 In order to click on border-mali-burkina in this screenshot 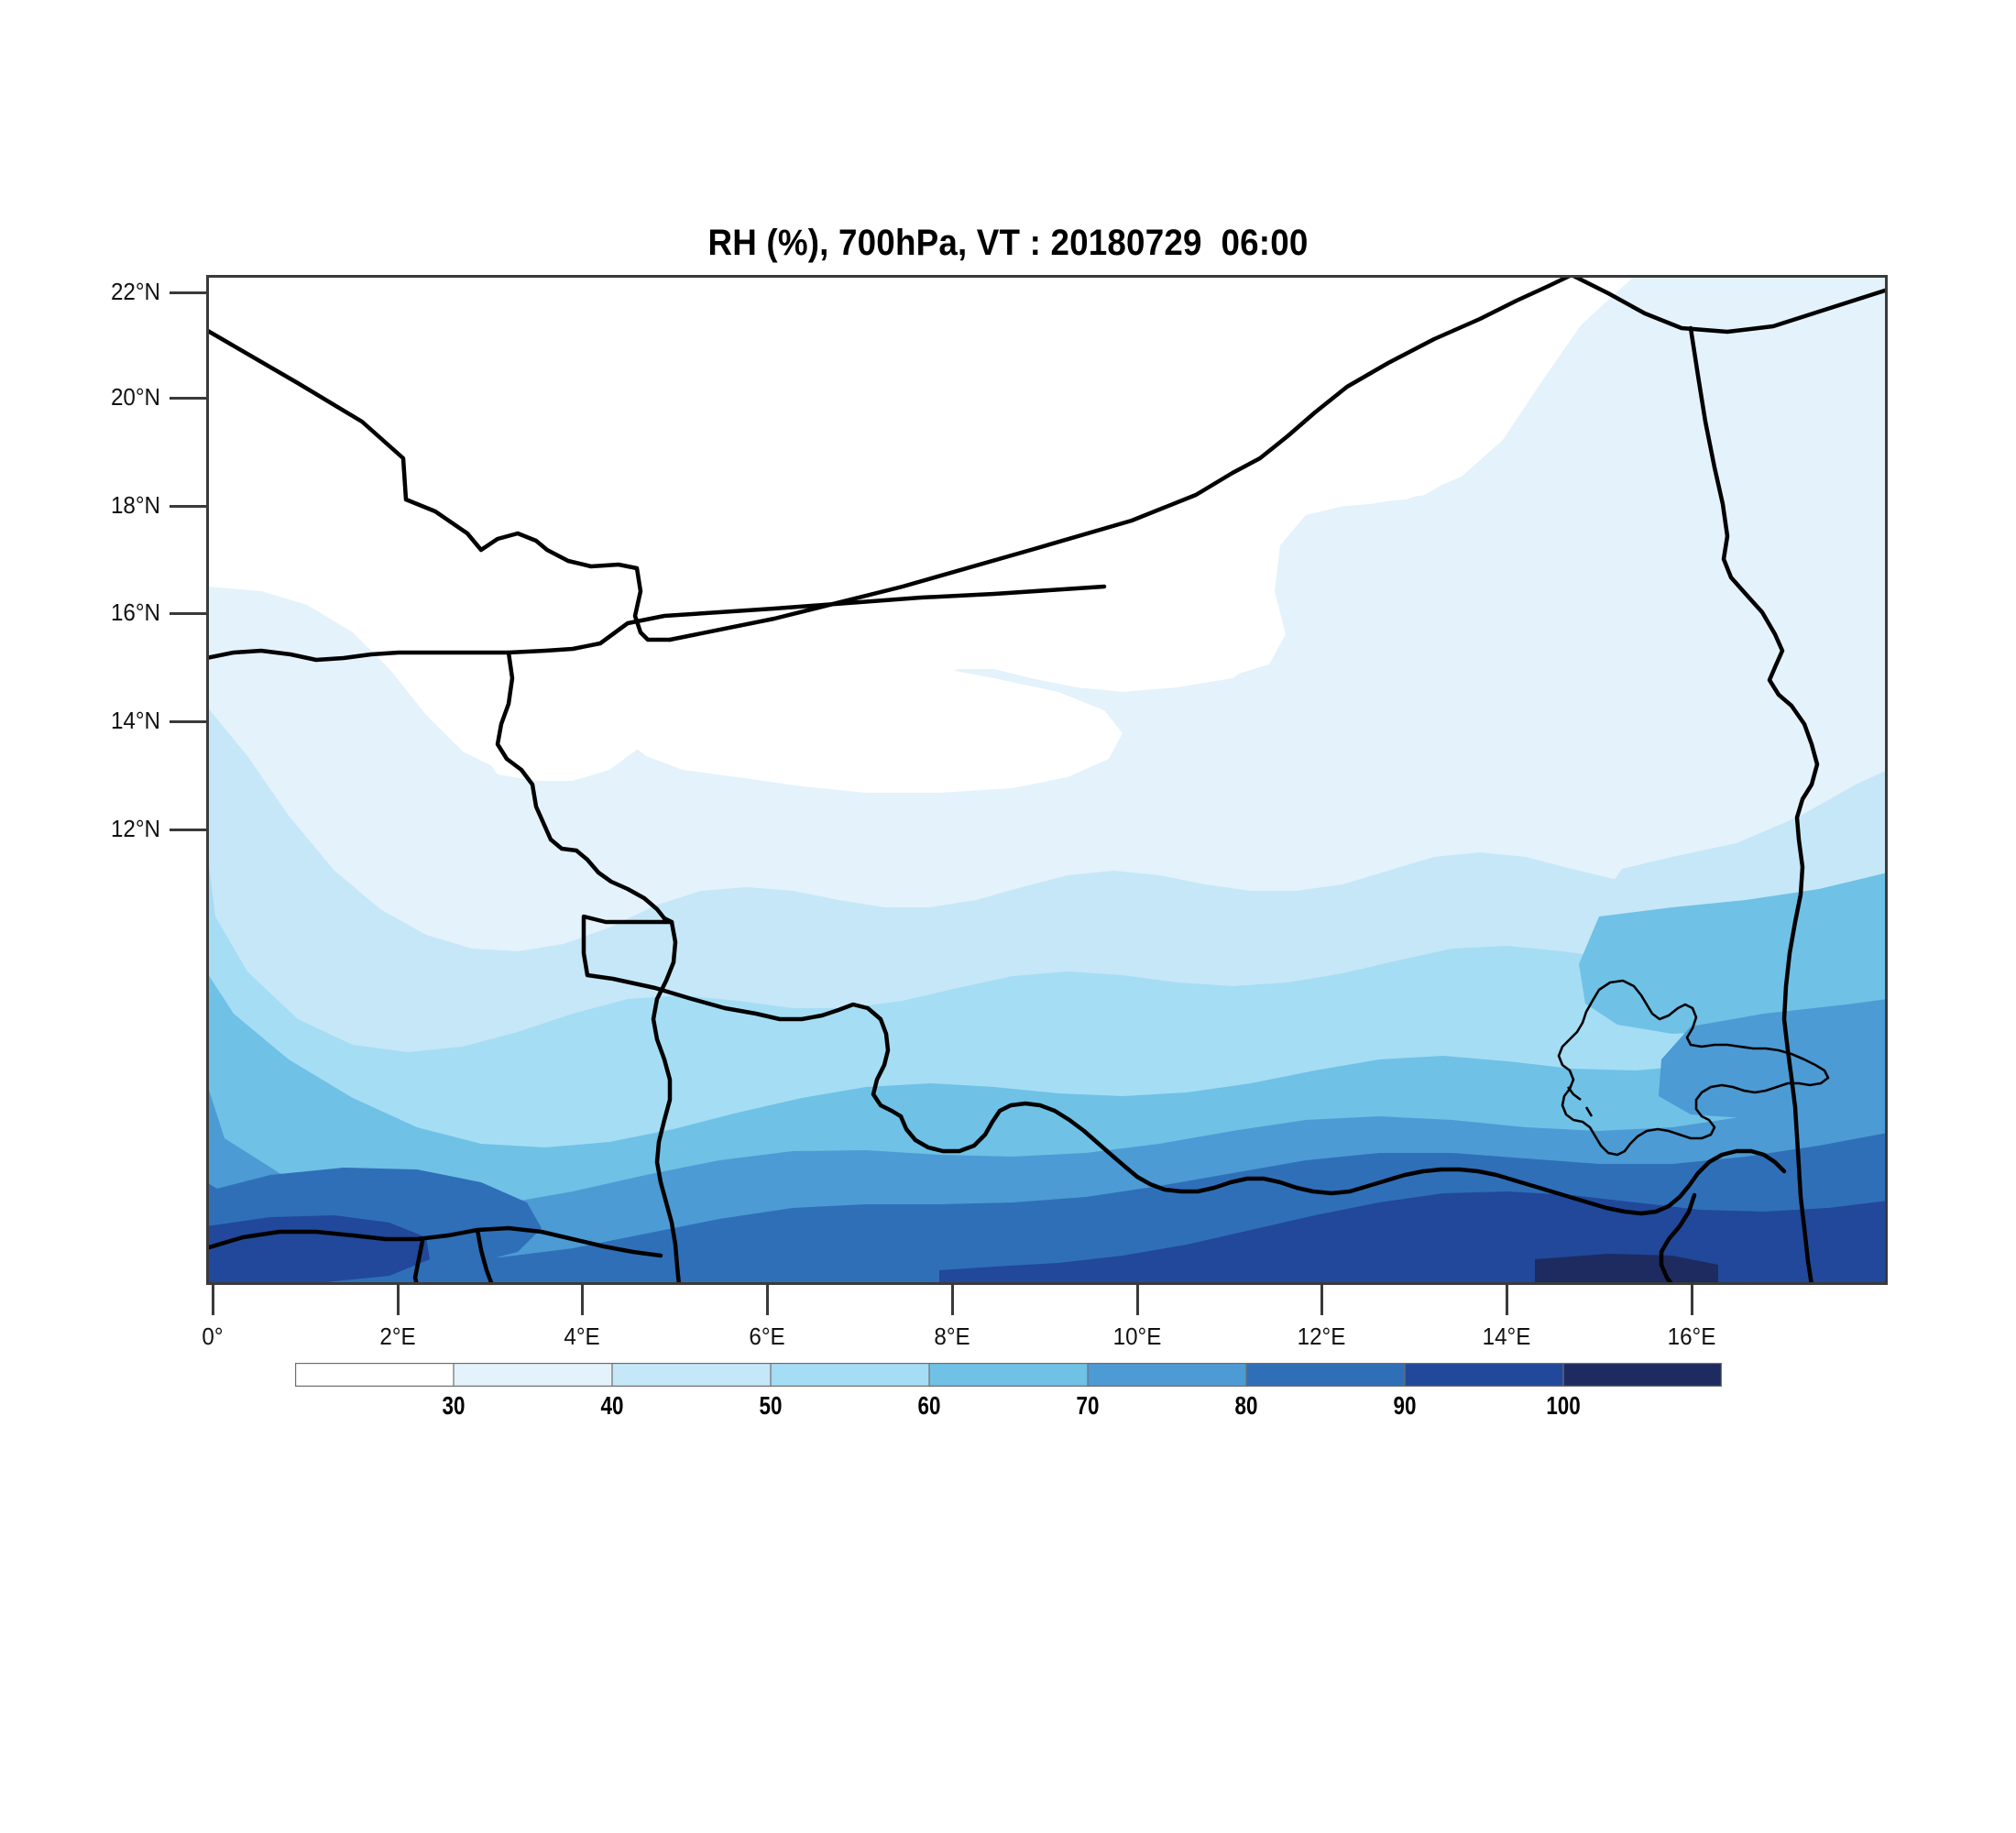, I will do `click(699, 884)`.